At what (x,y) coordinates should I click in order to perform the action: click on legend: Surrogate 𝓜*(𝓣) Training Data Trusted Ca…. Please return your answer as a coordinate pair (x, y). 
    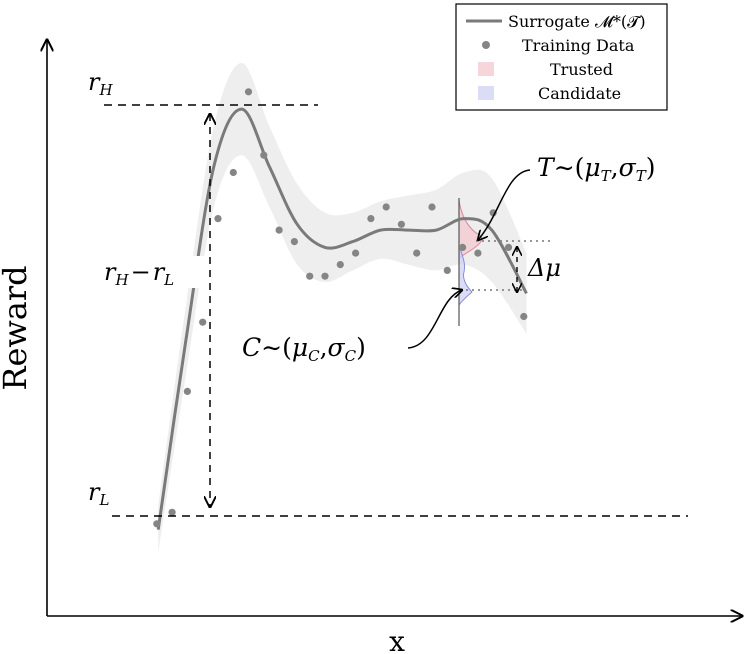
    Looking at the image, I should click on (561, 57).